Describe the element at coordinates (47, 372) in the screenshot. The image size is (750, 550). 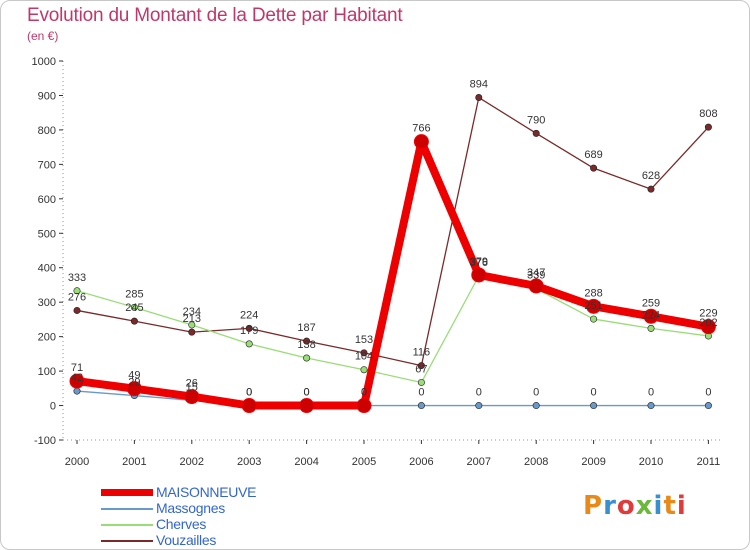
I see `y-tick-label: 100` at that location.